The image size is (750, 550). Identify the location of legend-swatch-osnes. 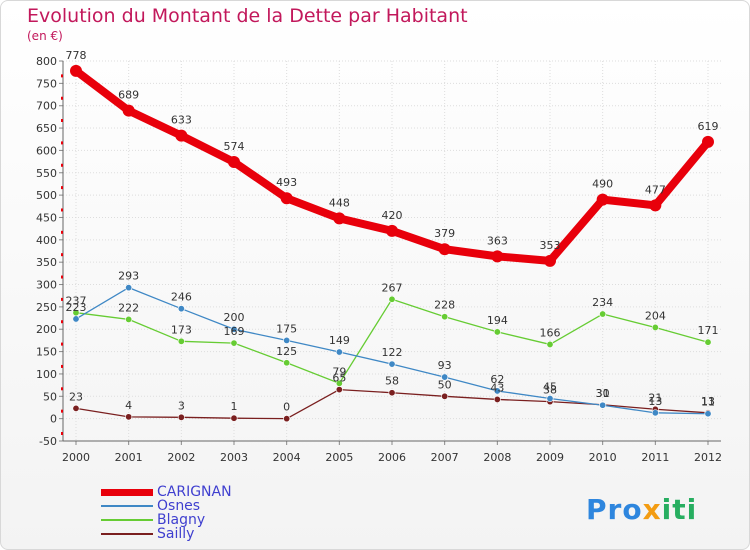
(127, 506).